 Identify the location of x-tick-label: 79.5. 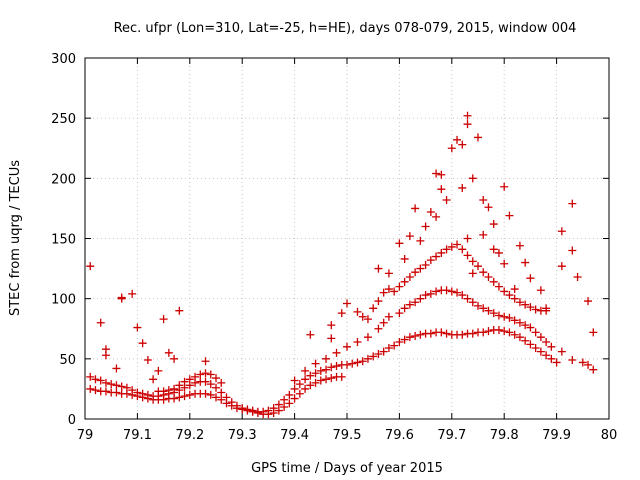
(347, 435).